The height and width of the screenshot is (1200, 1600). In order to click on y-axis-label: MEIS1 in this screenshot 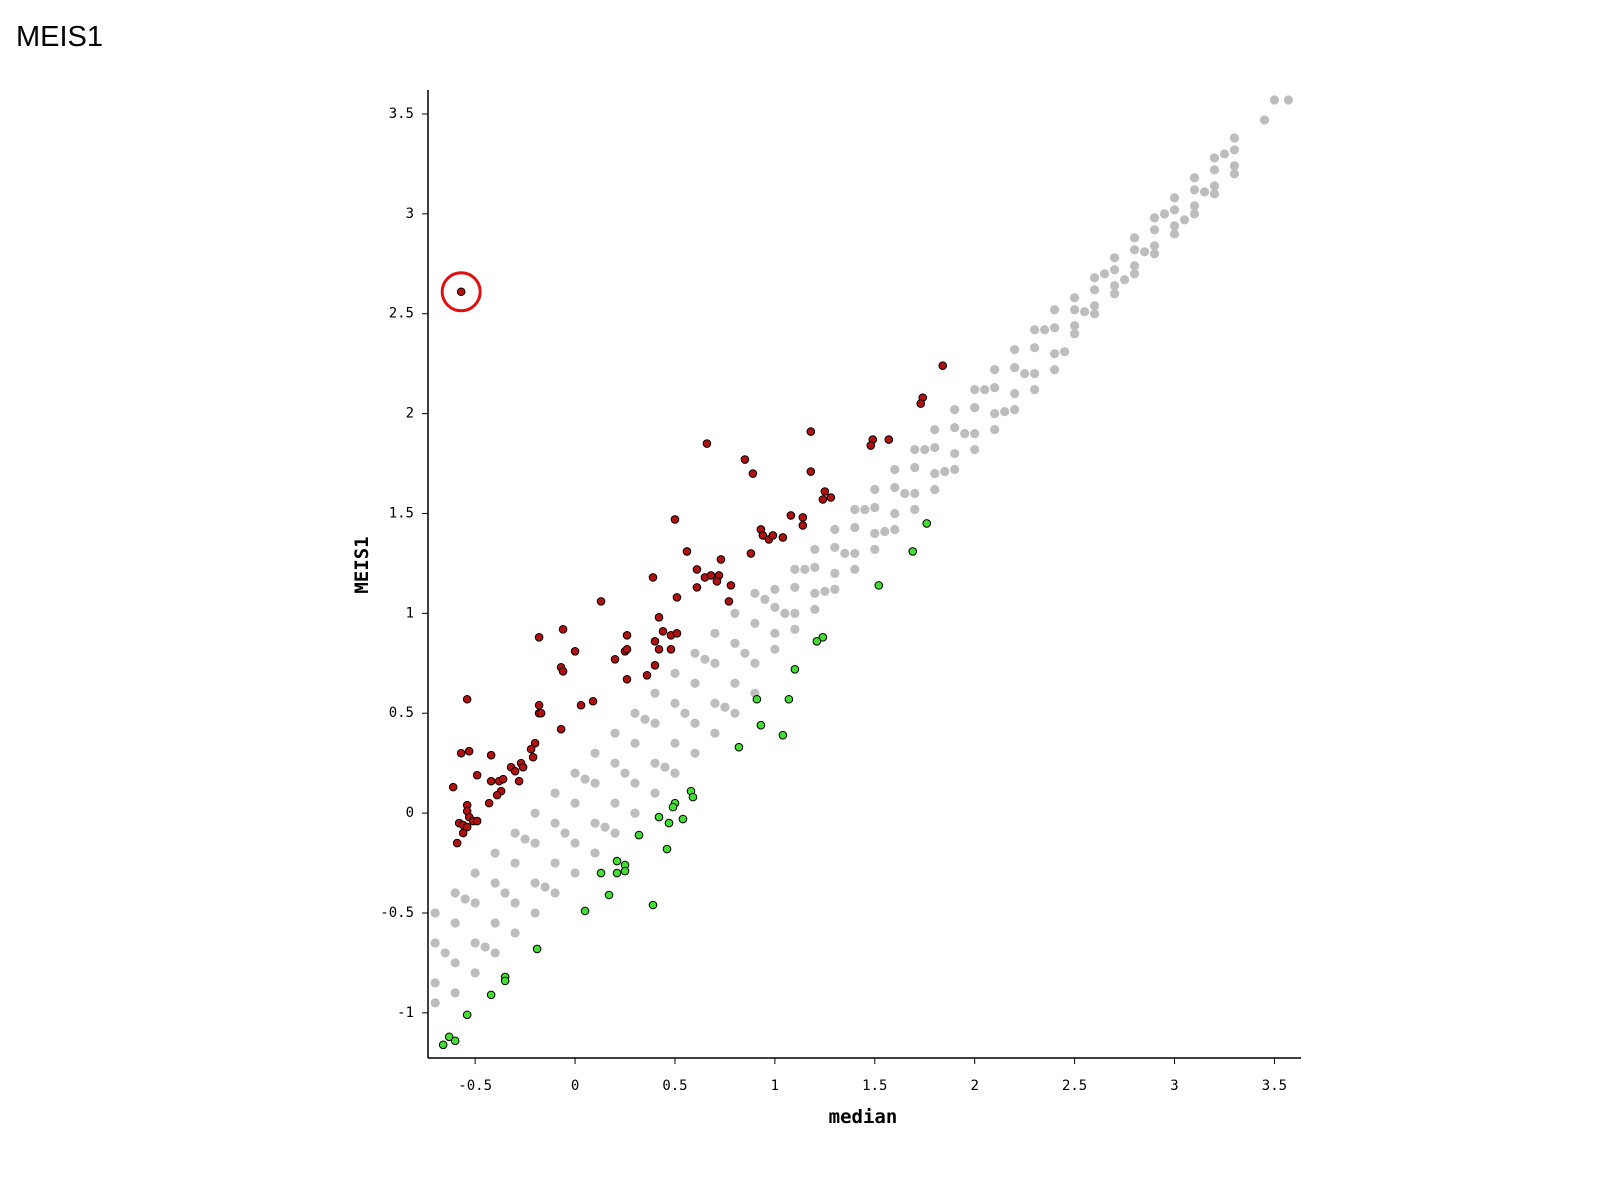, I will do `click(362, 564)`.